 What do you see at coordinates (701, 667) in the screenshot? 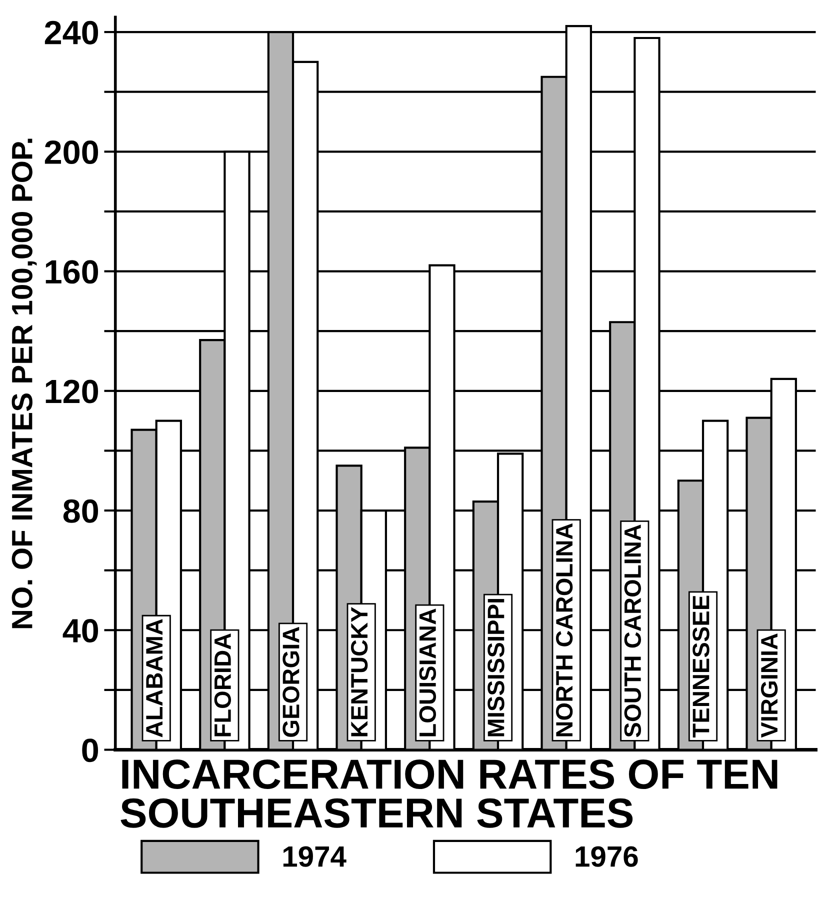
I see `x-tick-label: TENNESSEE` at bounding box center [701, 667].